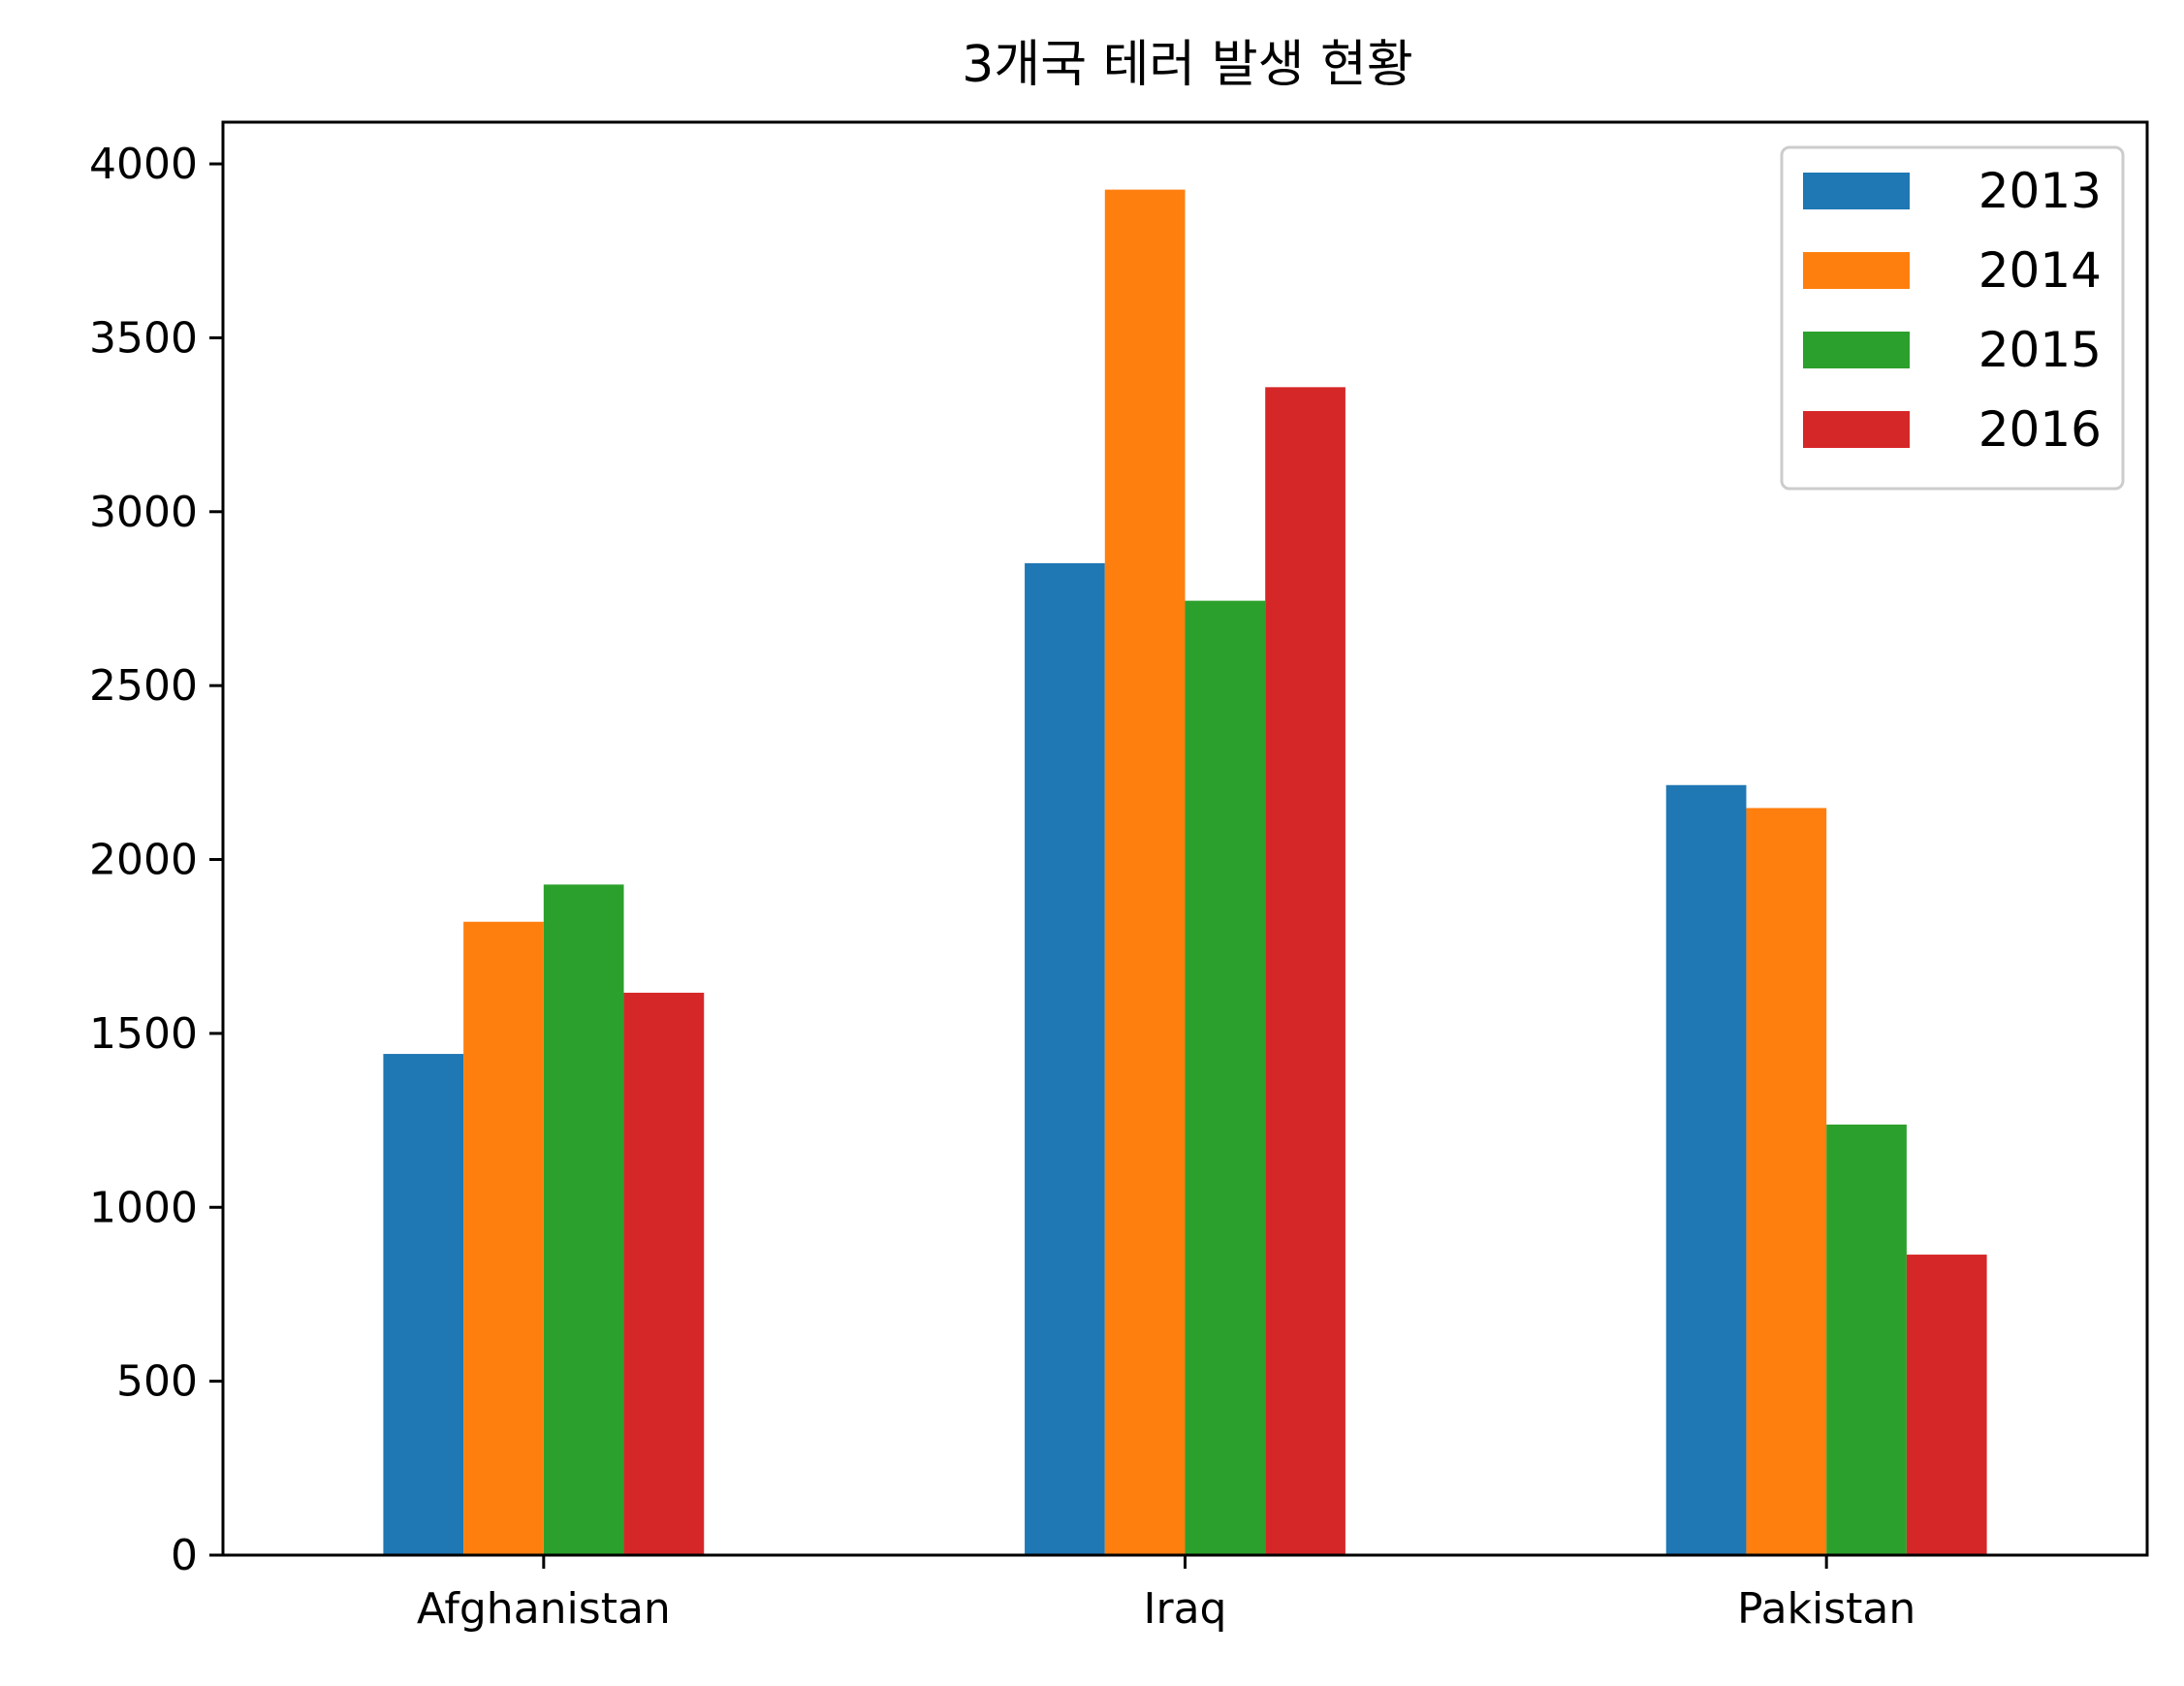 Image resolution: width=2184 pixels, height=1686 pixels. What do you see at coordinates (544, 1609) in the screenshot?
I see `x-tick-label: Afghanistan` at bounding box center [544, 1609].